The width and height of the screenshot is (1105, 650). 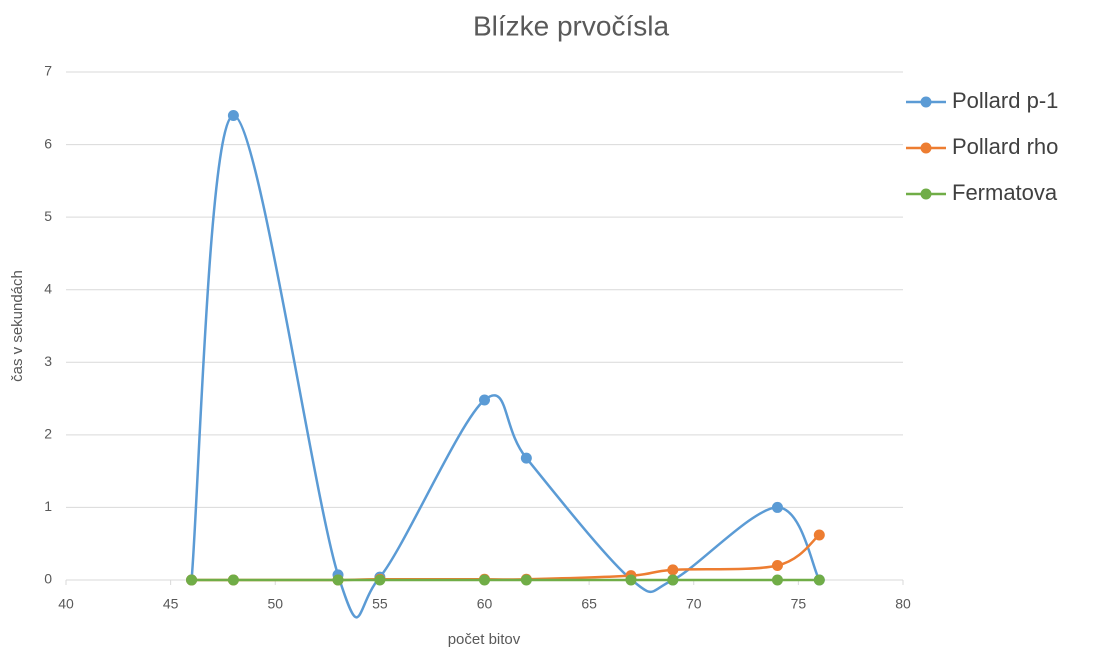 What do you see at coordinates (48, 143) in the screenshot?
I see `y-tick-label: 6` at bounding box center [48, 143].